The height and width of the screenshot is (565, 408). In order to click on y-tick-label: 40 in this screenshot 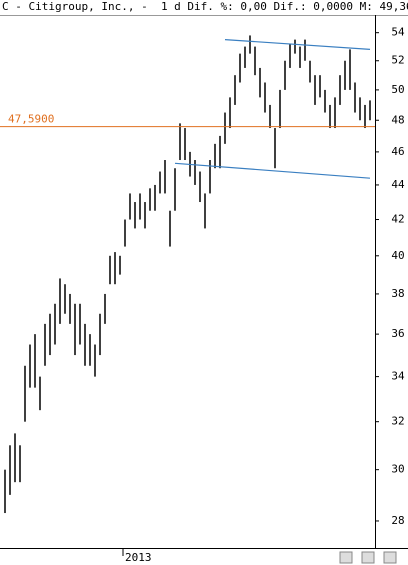, I will do `click(397, 255)`.